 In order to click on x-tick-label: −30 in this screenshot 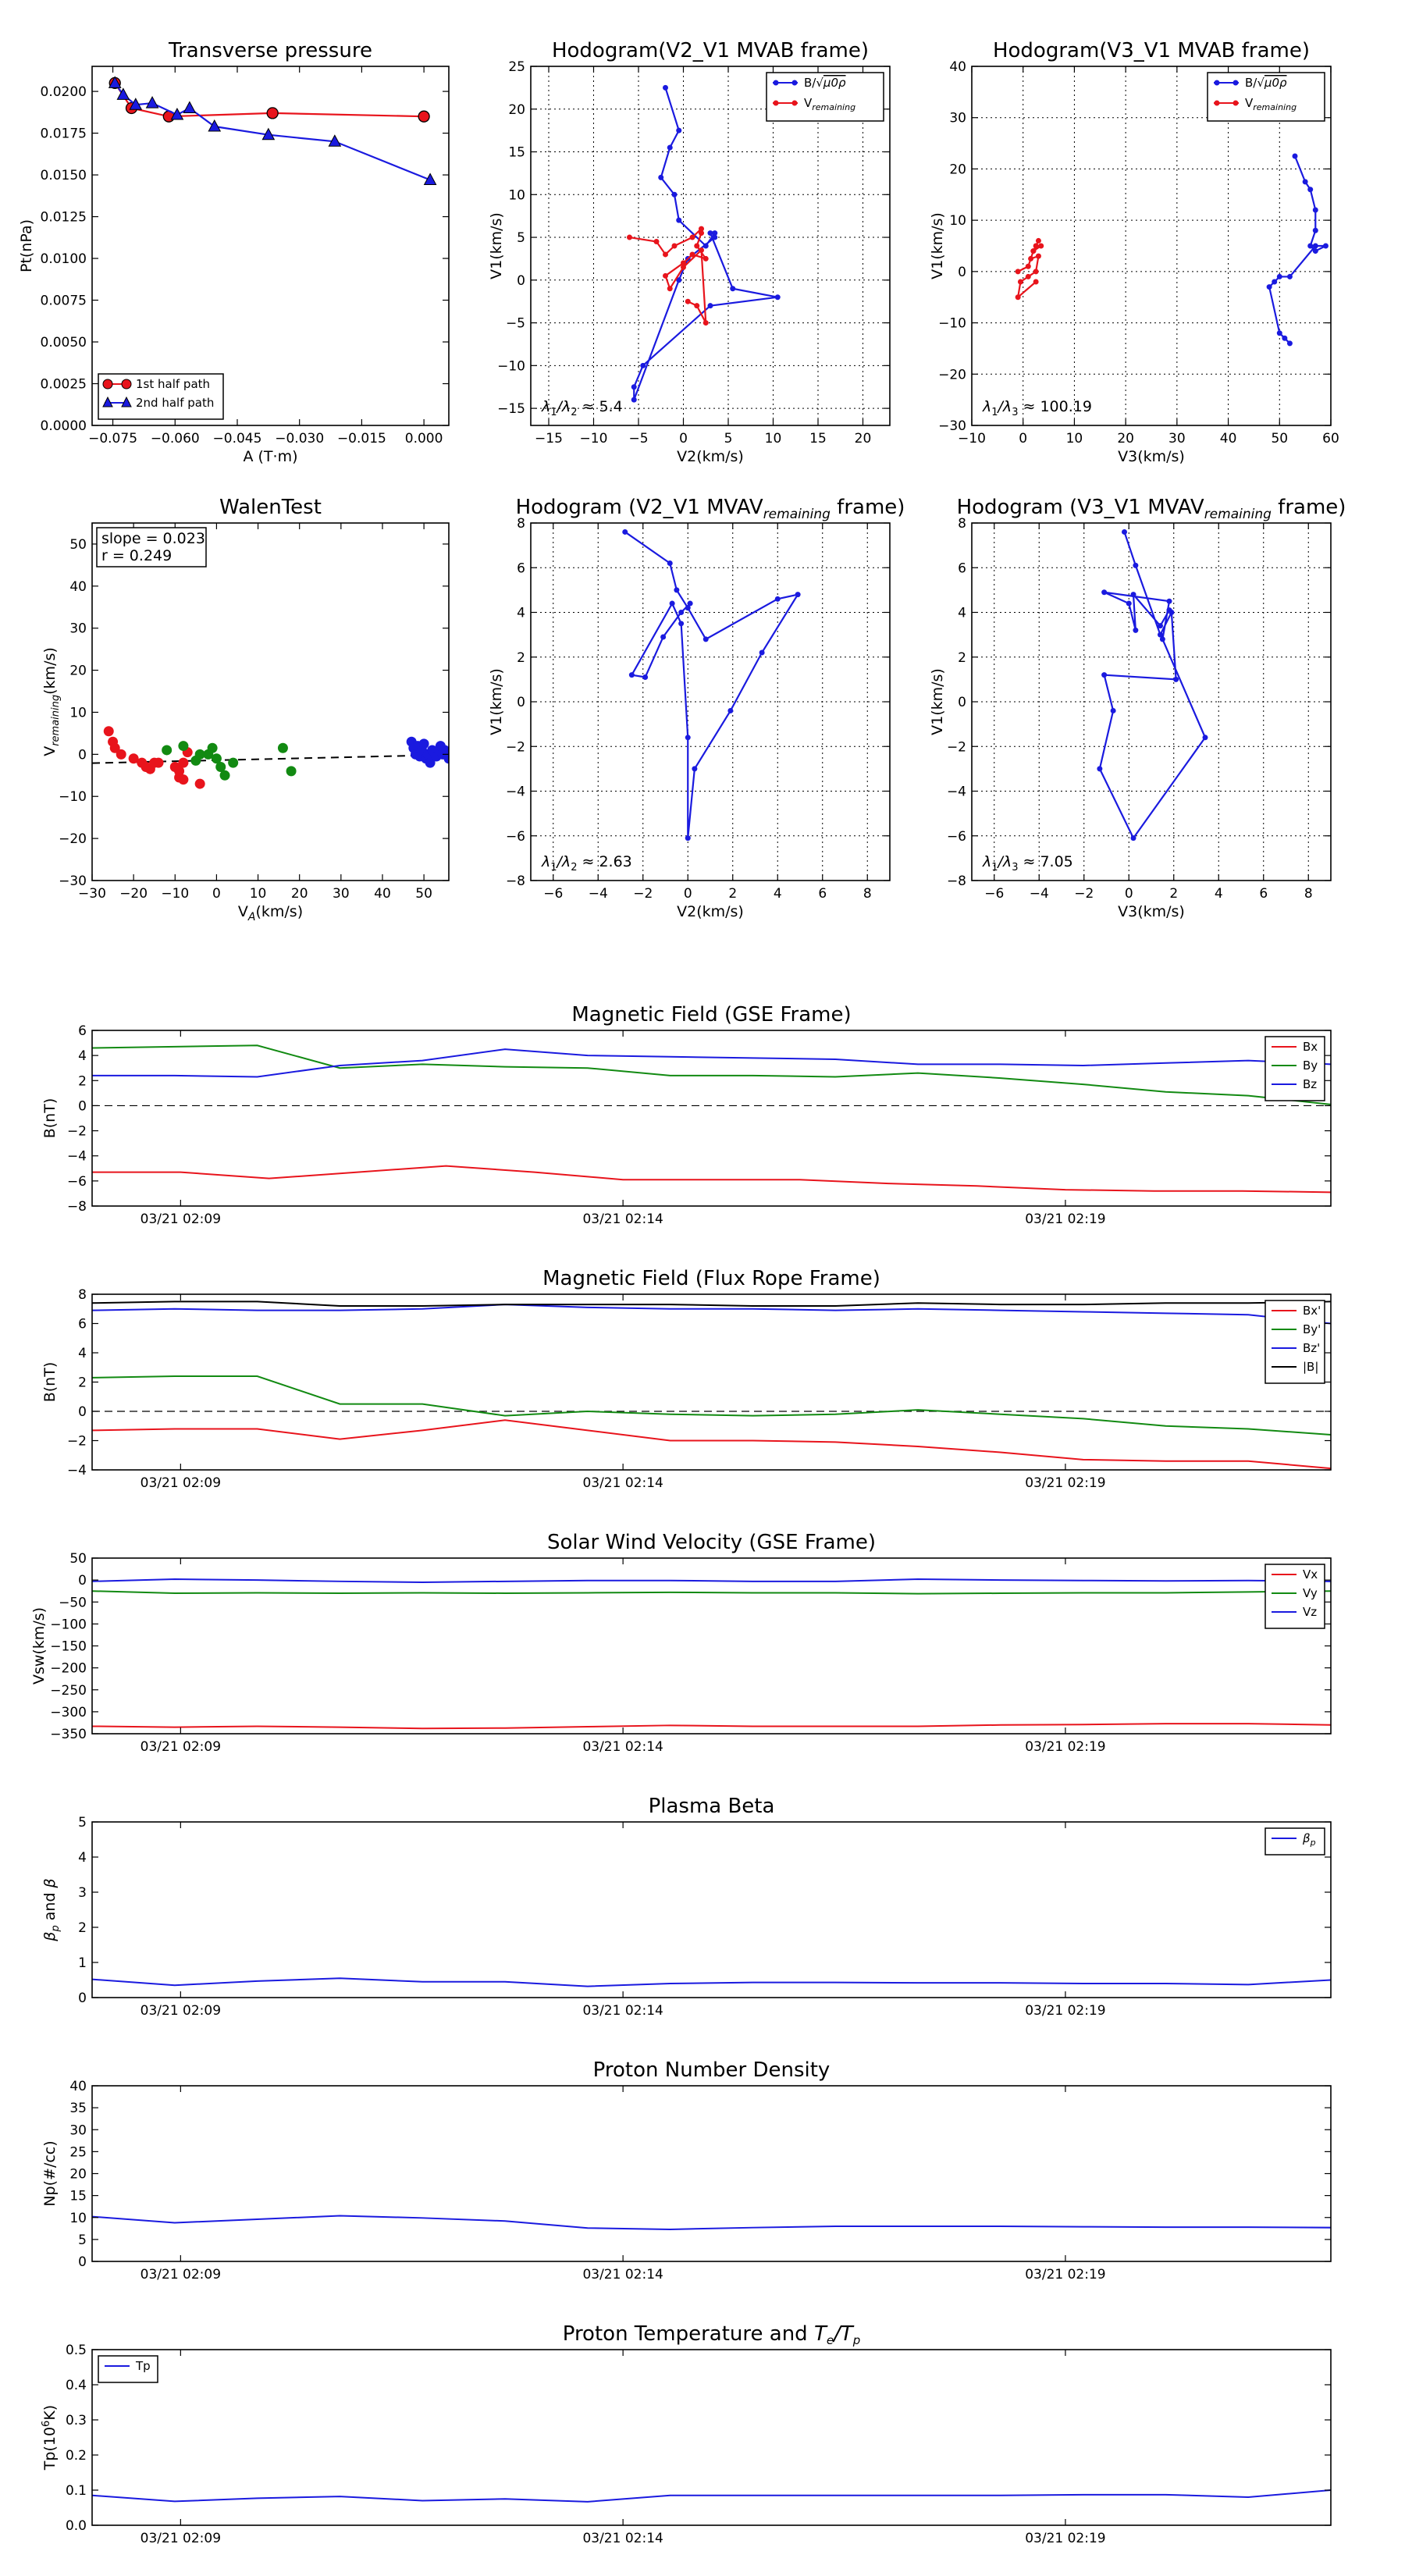, I will do `click(92, 894)`.